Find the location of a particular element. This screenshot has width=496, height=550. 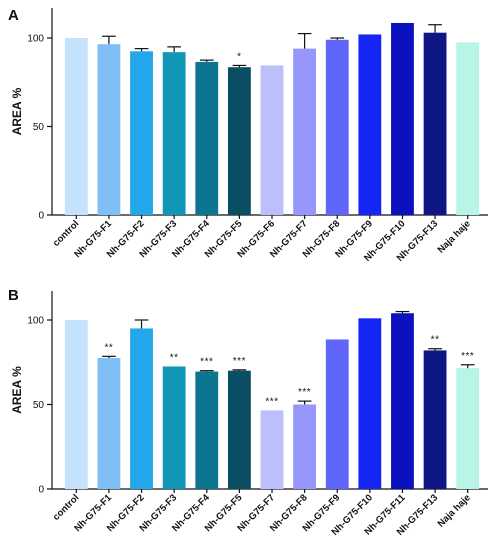

panel-label: A is located at coordinates (13, 15).